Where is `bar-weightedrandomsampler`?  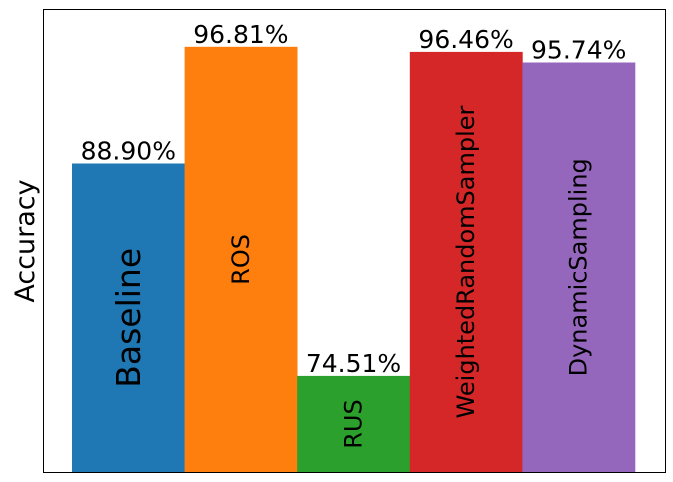 bar-weightedrandomsampler is located at coordinates (466, 262).